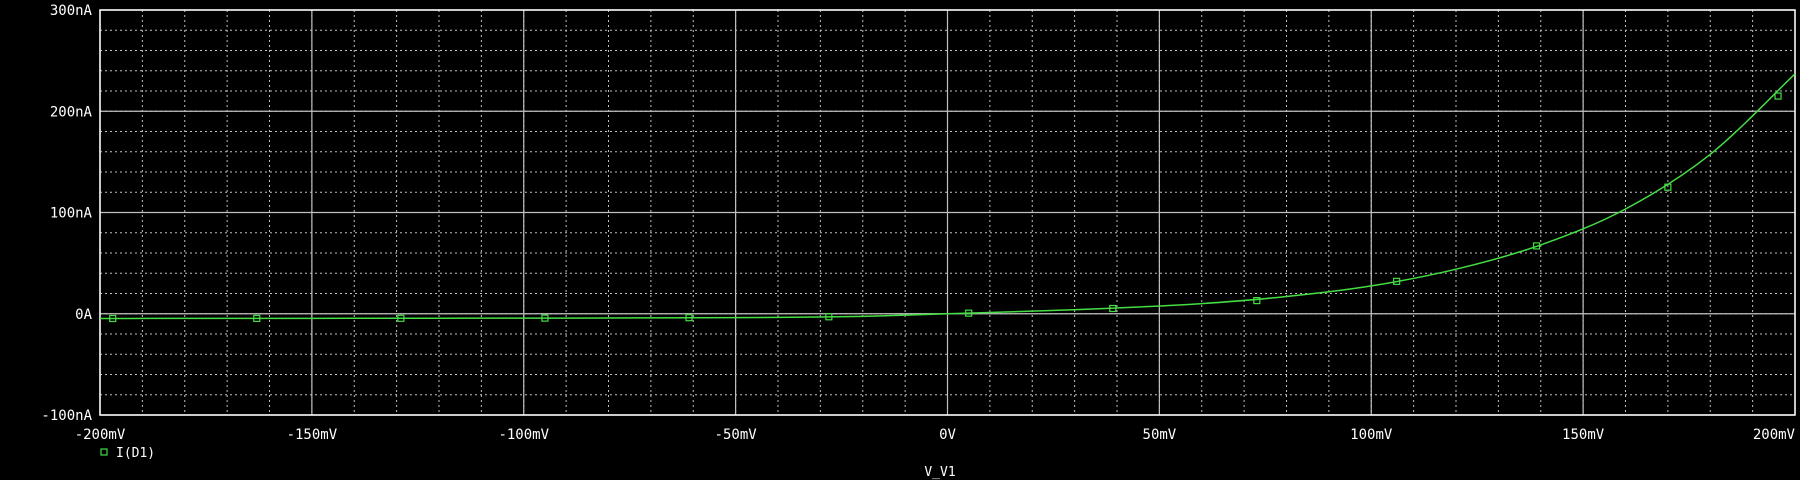 The width and height of the screenshot is (1800, 480). Describe the element at coordinates (83, 315) in the screenshot. I see `y-tick-label: 0A` at that location.